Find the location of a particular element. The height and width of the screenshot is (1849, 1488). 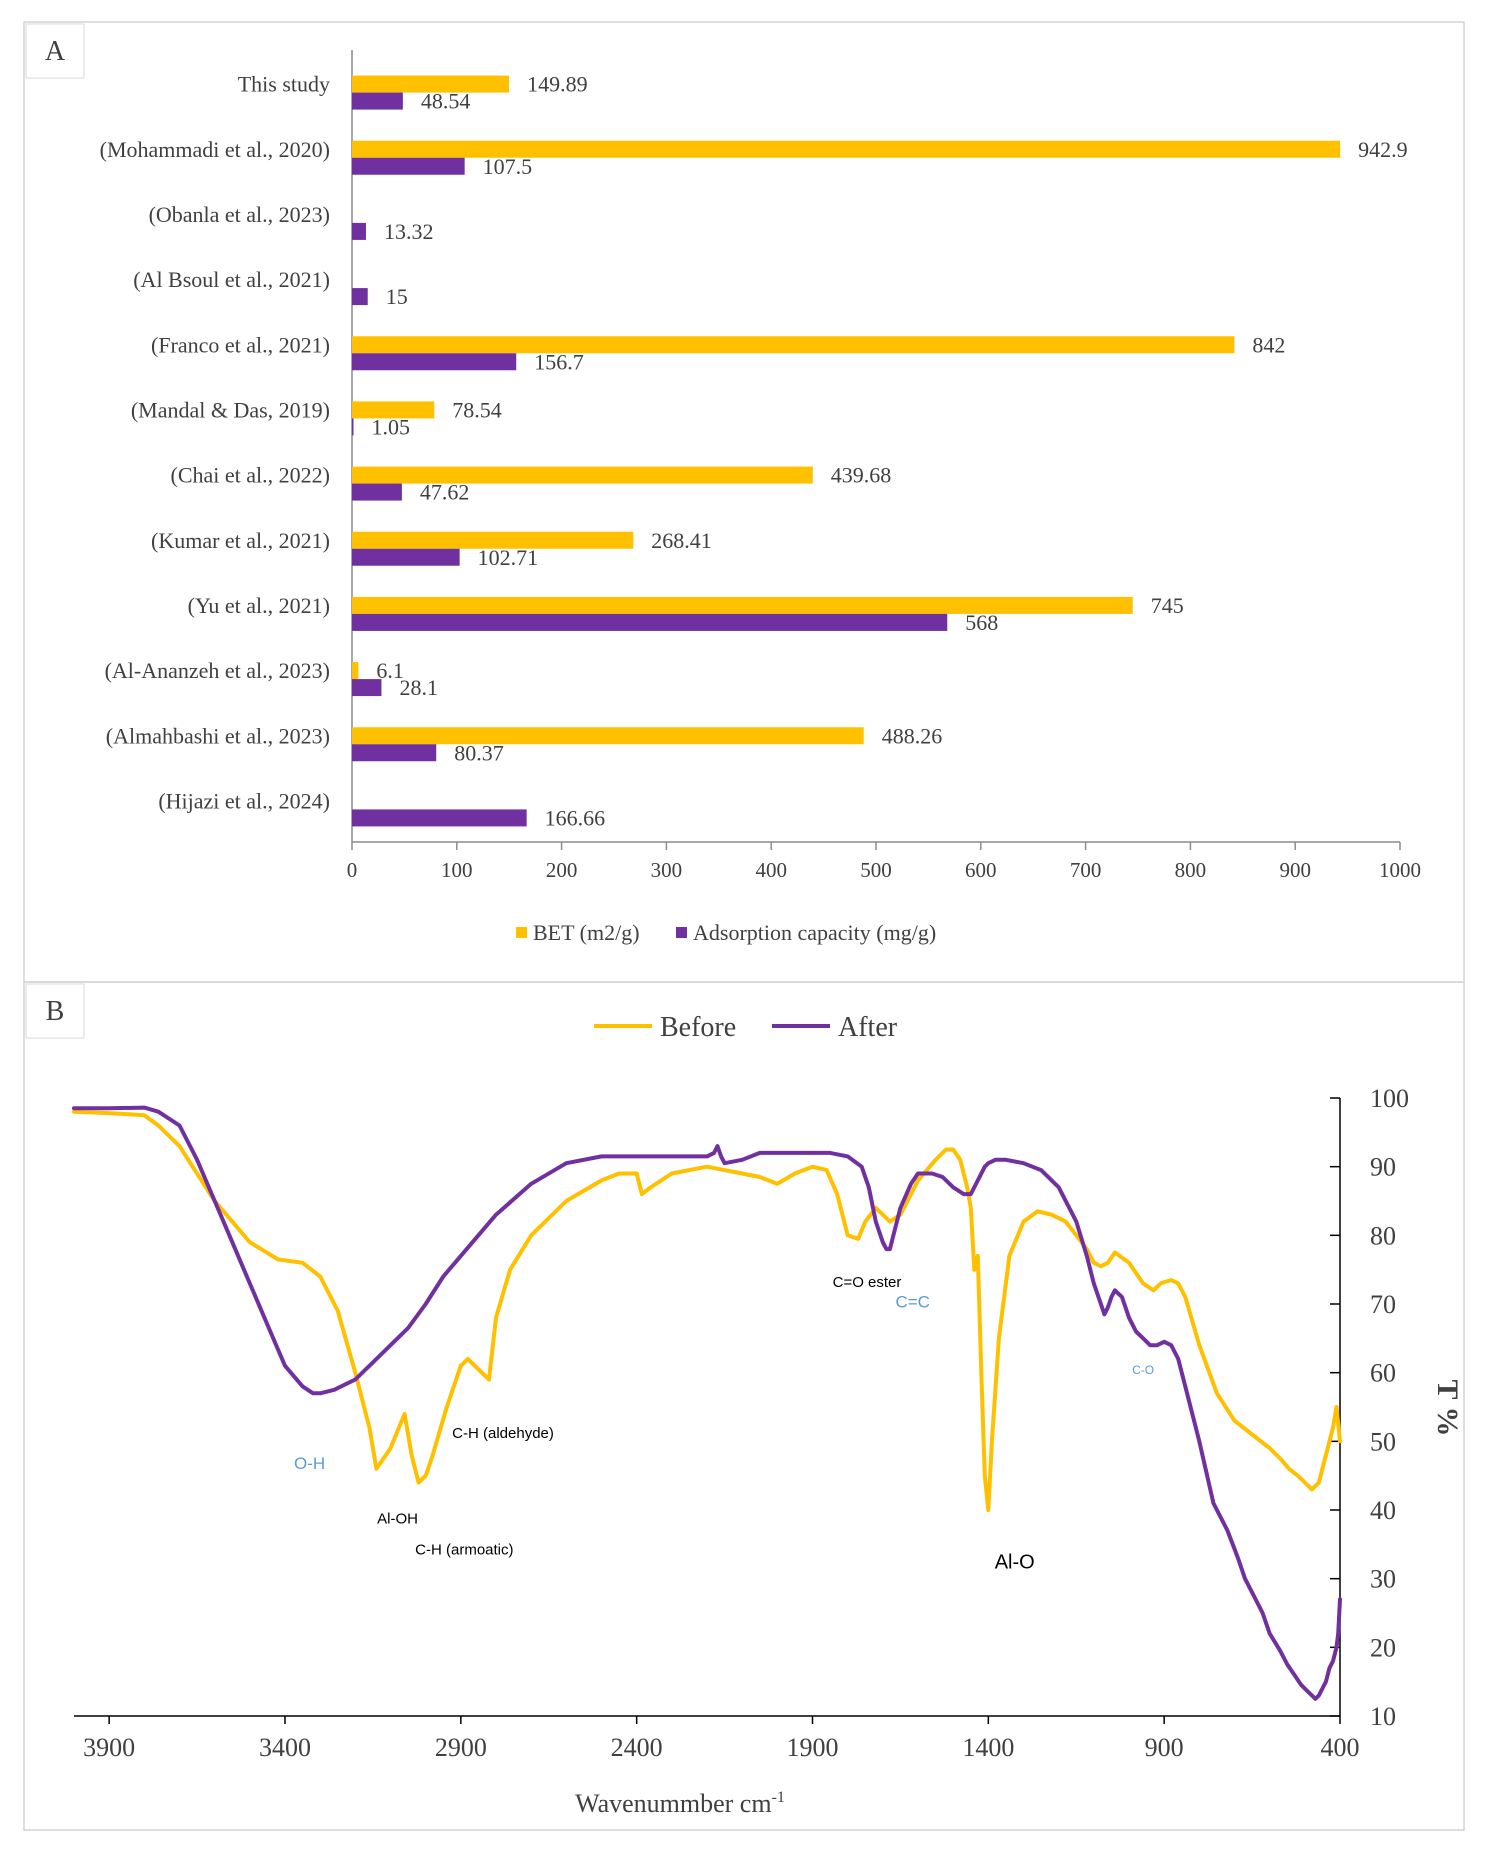

peak-annotation: O-H is located at coordinates (309, 1463).